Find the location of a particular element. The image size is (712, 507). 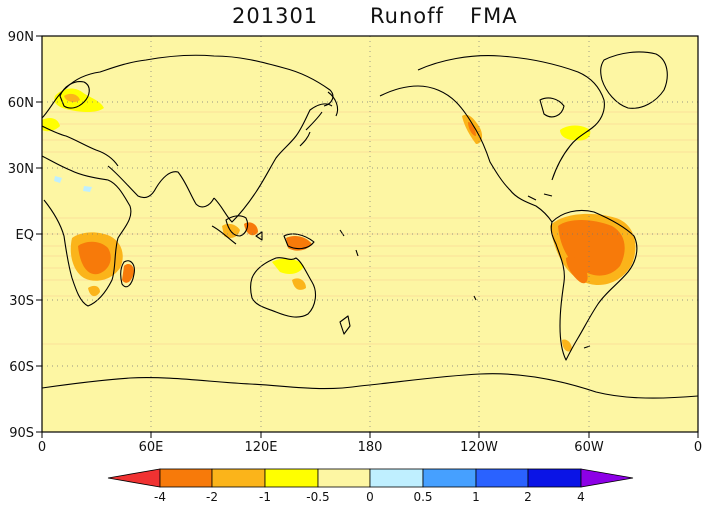

anomaly-patagonia is located at coordinates (567, 345).